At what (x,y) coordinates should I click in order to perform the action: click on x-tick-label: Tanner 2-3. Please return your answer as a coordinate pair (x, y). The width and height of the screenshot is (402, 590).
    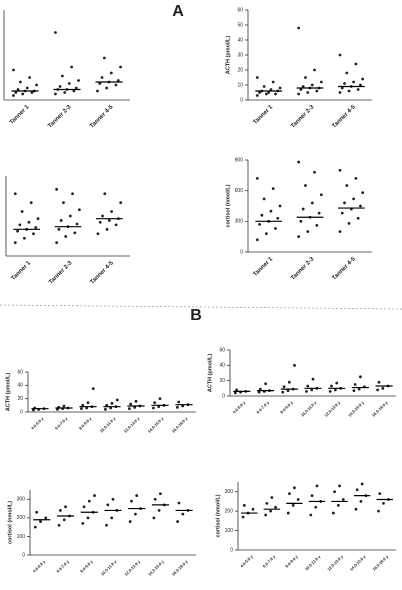
    Looking at the image, I should click on (60, 117).